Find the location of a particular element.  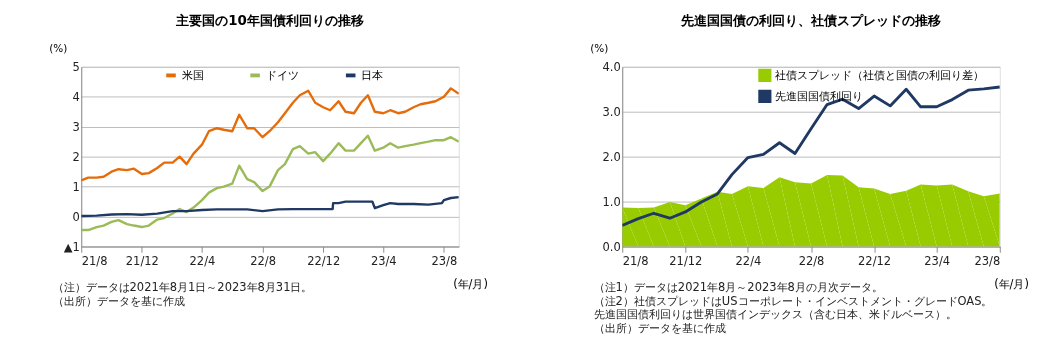

y-tick-label: 3 is located at coordinates (76, 127).